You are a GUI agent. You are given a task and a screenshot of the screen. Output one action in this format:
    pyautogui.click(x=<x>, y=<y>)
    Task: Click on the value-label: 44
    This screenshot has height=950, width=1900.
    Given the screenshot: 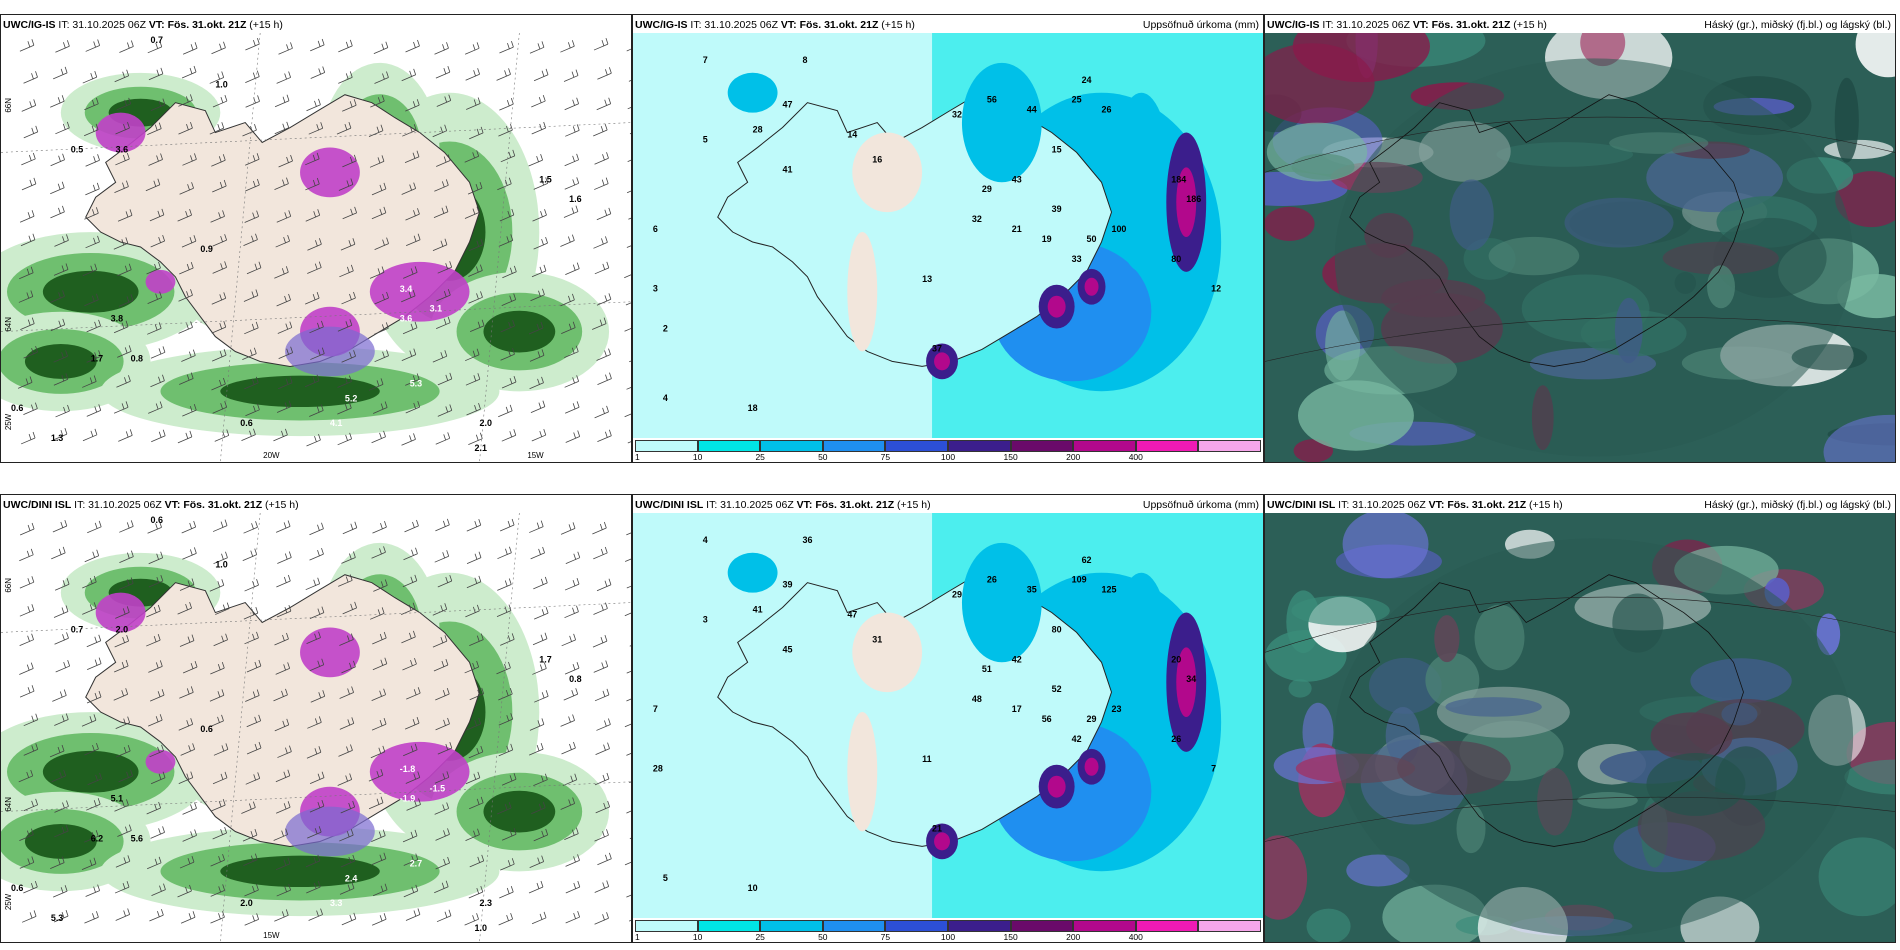 What is the action you would take?
    pyautogui.click(x=1032, y=110)
    